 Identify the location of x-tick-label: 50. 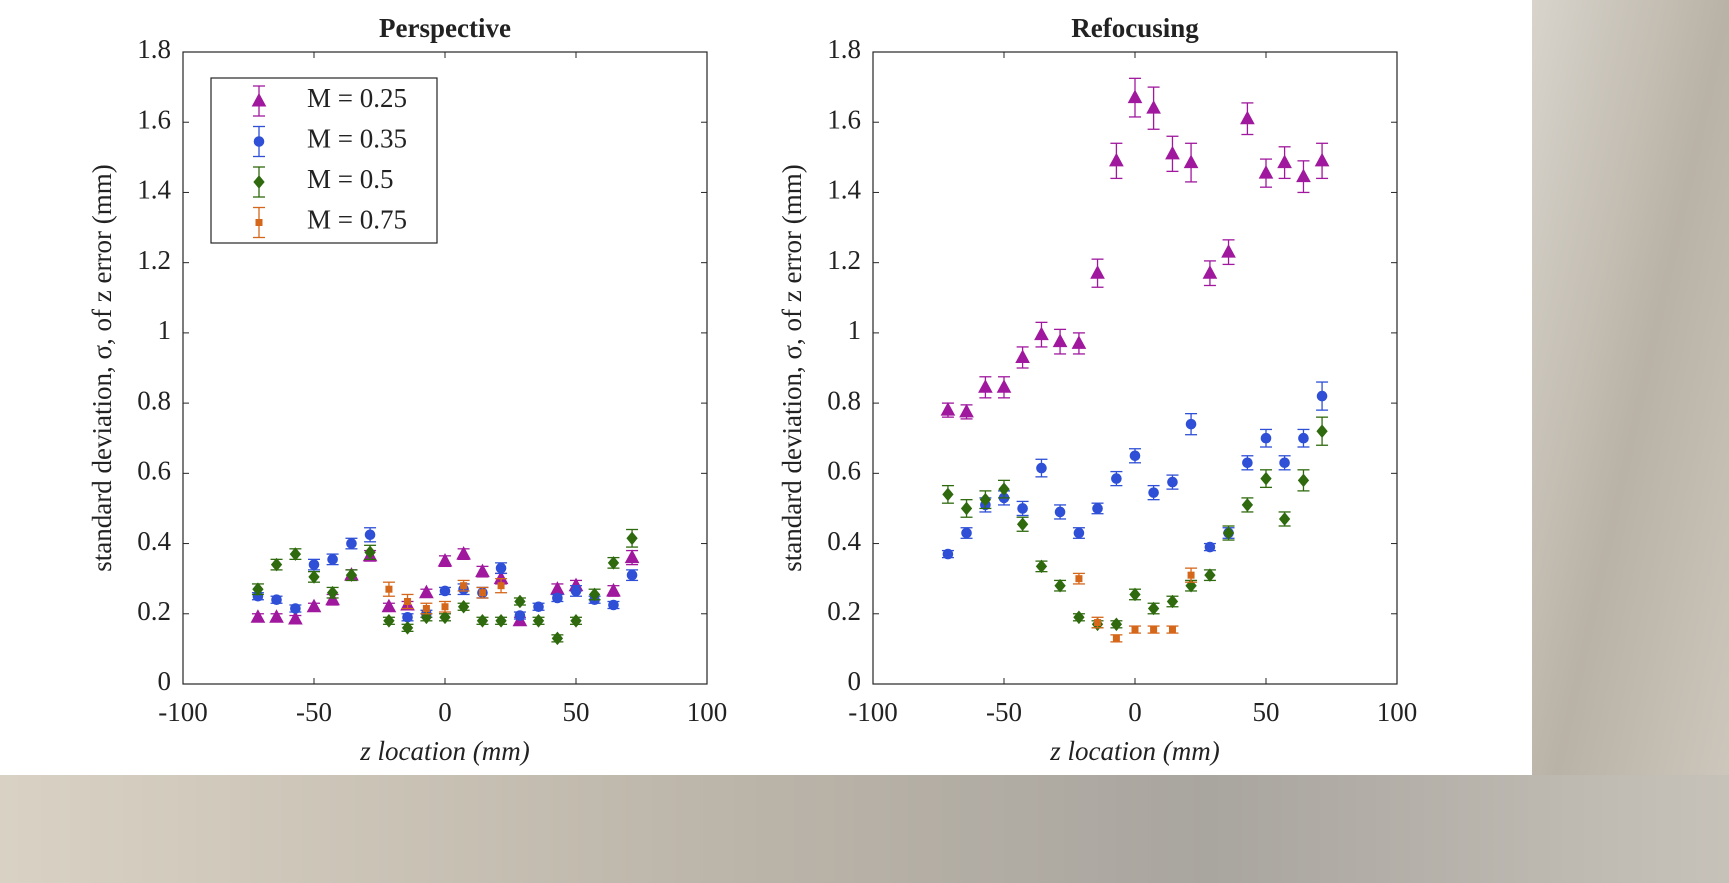
(576, 712).